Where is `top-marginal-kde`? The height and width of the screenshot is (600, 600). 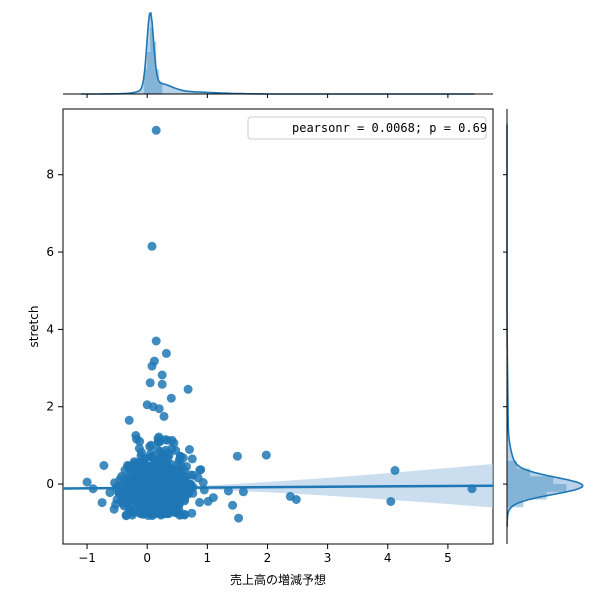 top-marginal-kde is located at coordinates (278, 53).